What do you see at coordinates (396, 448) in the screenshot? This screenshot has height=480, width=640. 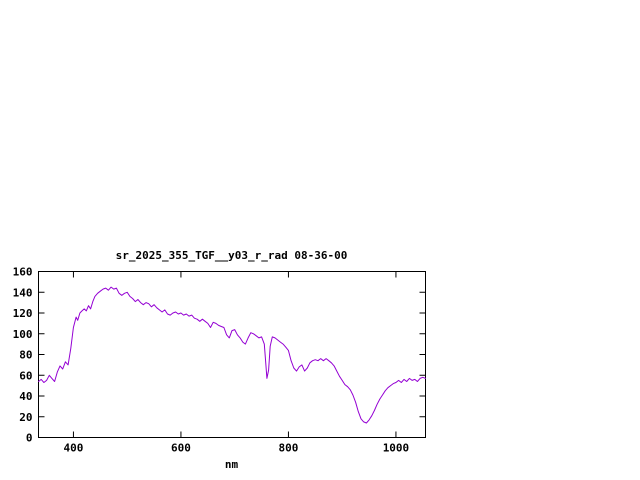 I see `x-tick-label: 1000` at bounding box center [396, 448].